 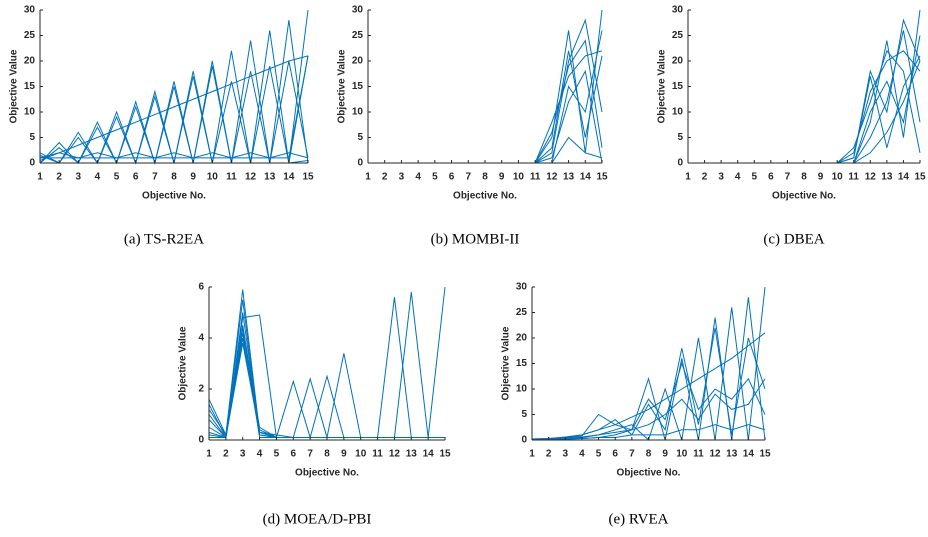 I want to click on y-tick-label: 4, so click(x=201, y=338).